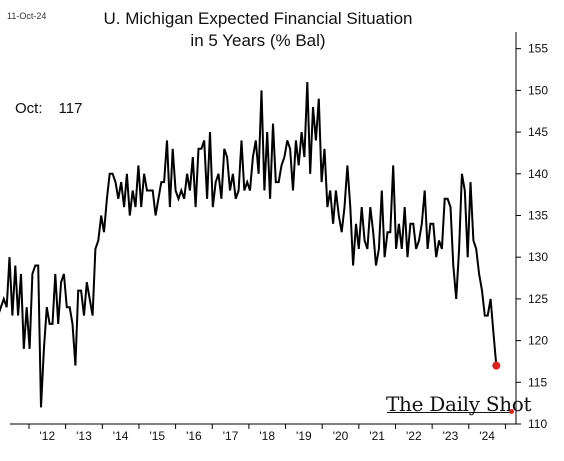 The height and width of the screenshot is (461, 564). Describe the element at coordinates (267, 436) in the screenshot. I see `x-tick-label: '18` at that location.